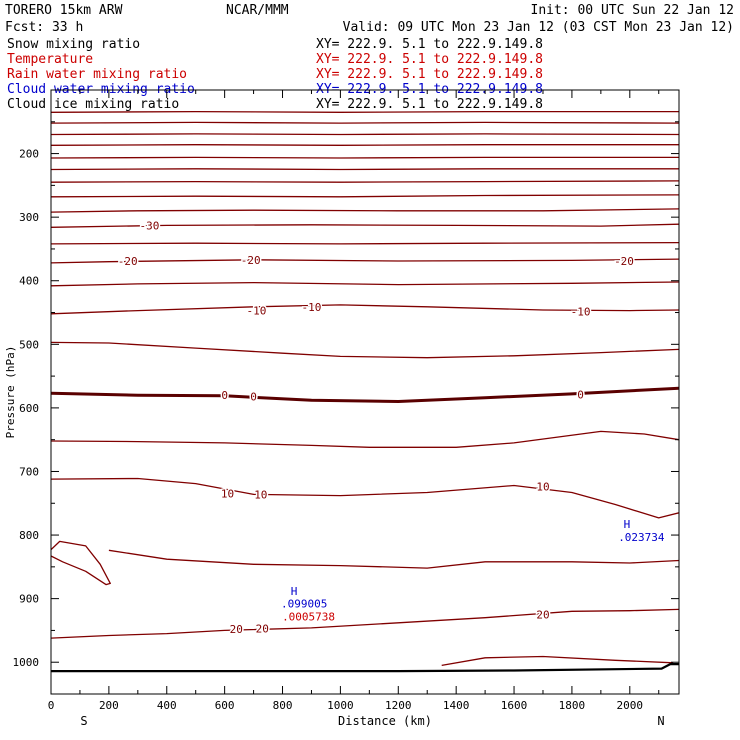 The image size is (740, 740). Describe the element at coordinates (630, 705) in the screenshot. I see `x-tick-label: 2000` at that location.